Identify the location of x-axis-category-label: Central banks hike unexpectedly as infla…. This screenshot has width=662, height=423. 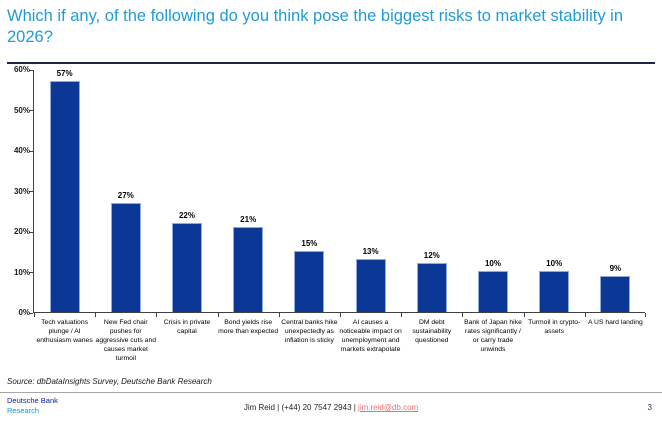
(309, 331).